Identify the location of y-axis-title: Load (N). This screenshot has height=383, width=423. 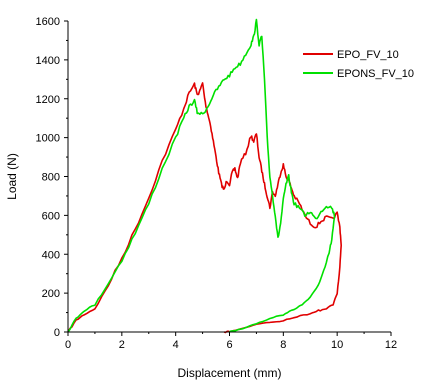
(12, 176).